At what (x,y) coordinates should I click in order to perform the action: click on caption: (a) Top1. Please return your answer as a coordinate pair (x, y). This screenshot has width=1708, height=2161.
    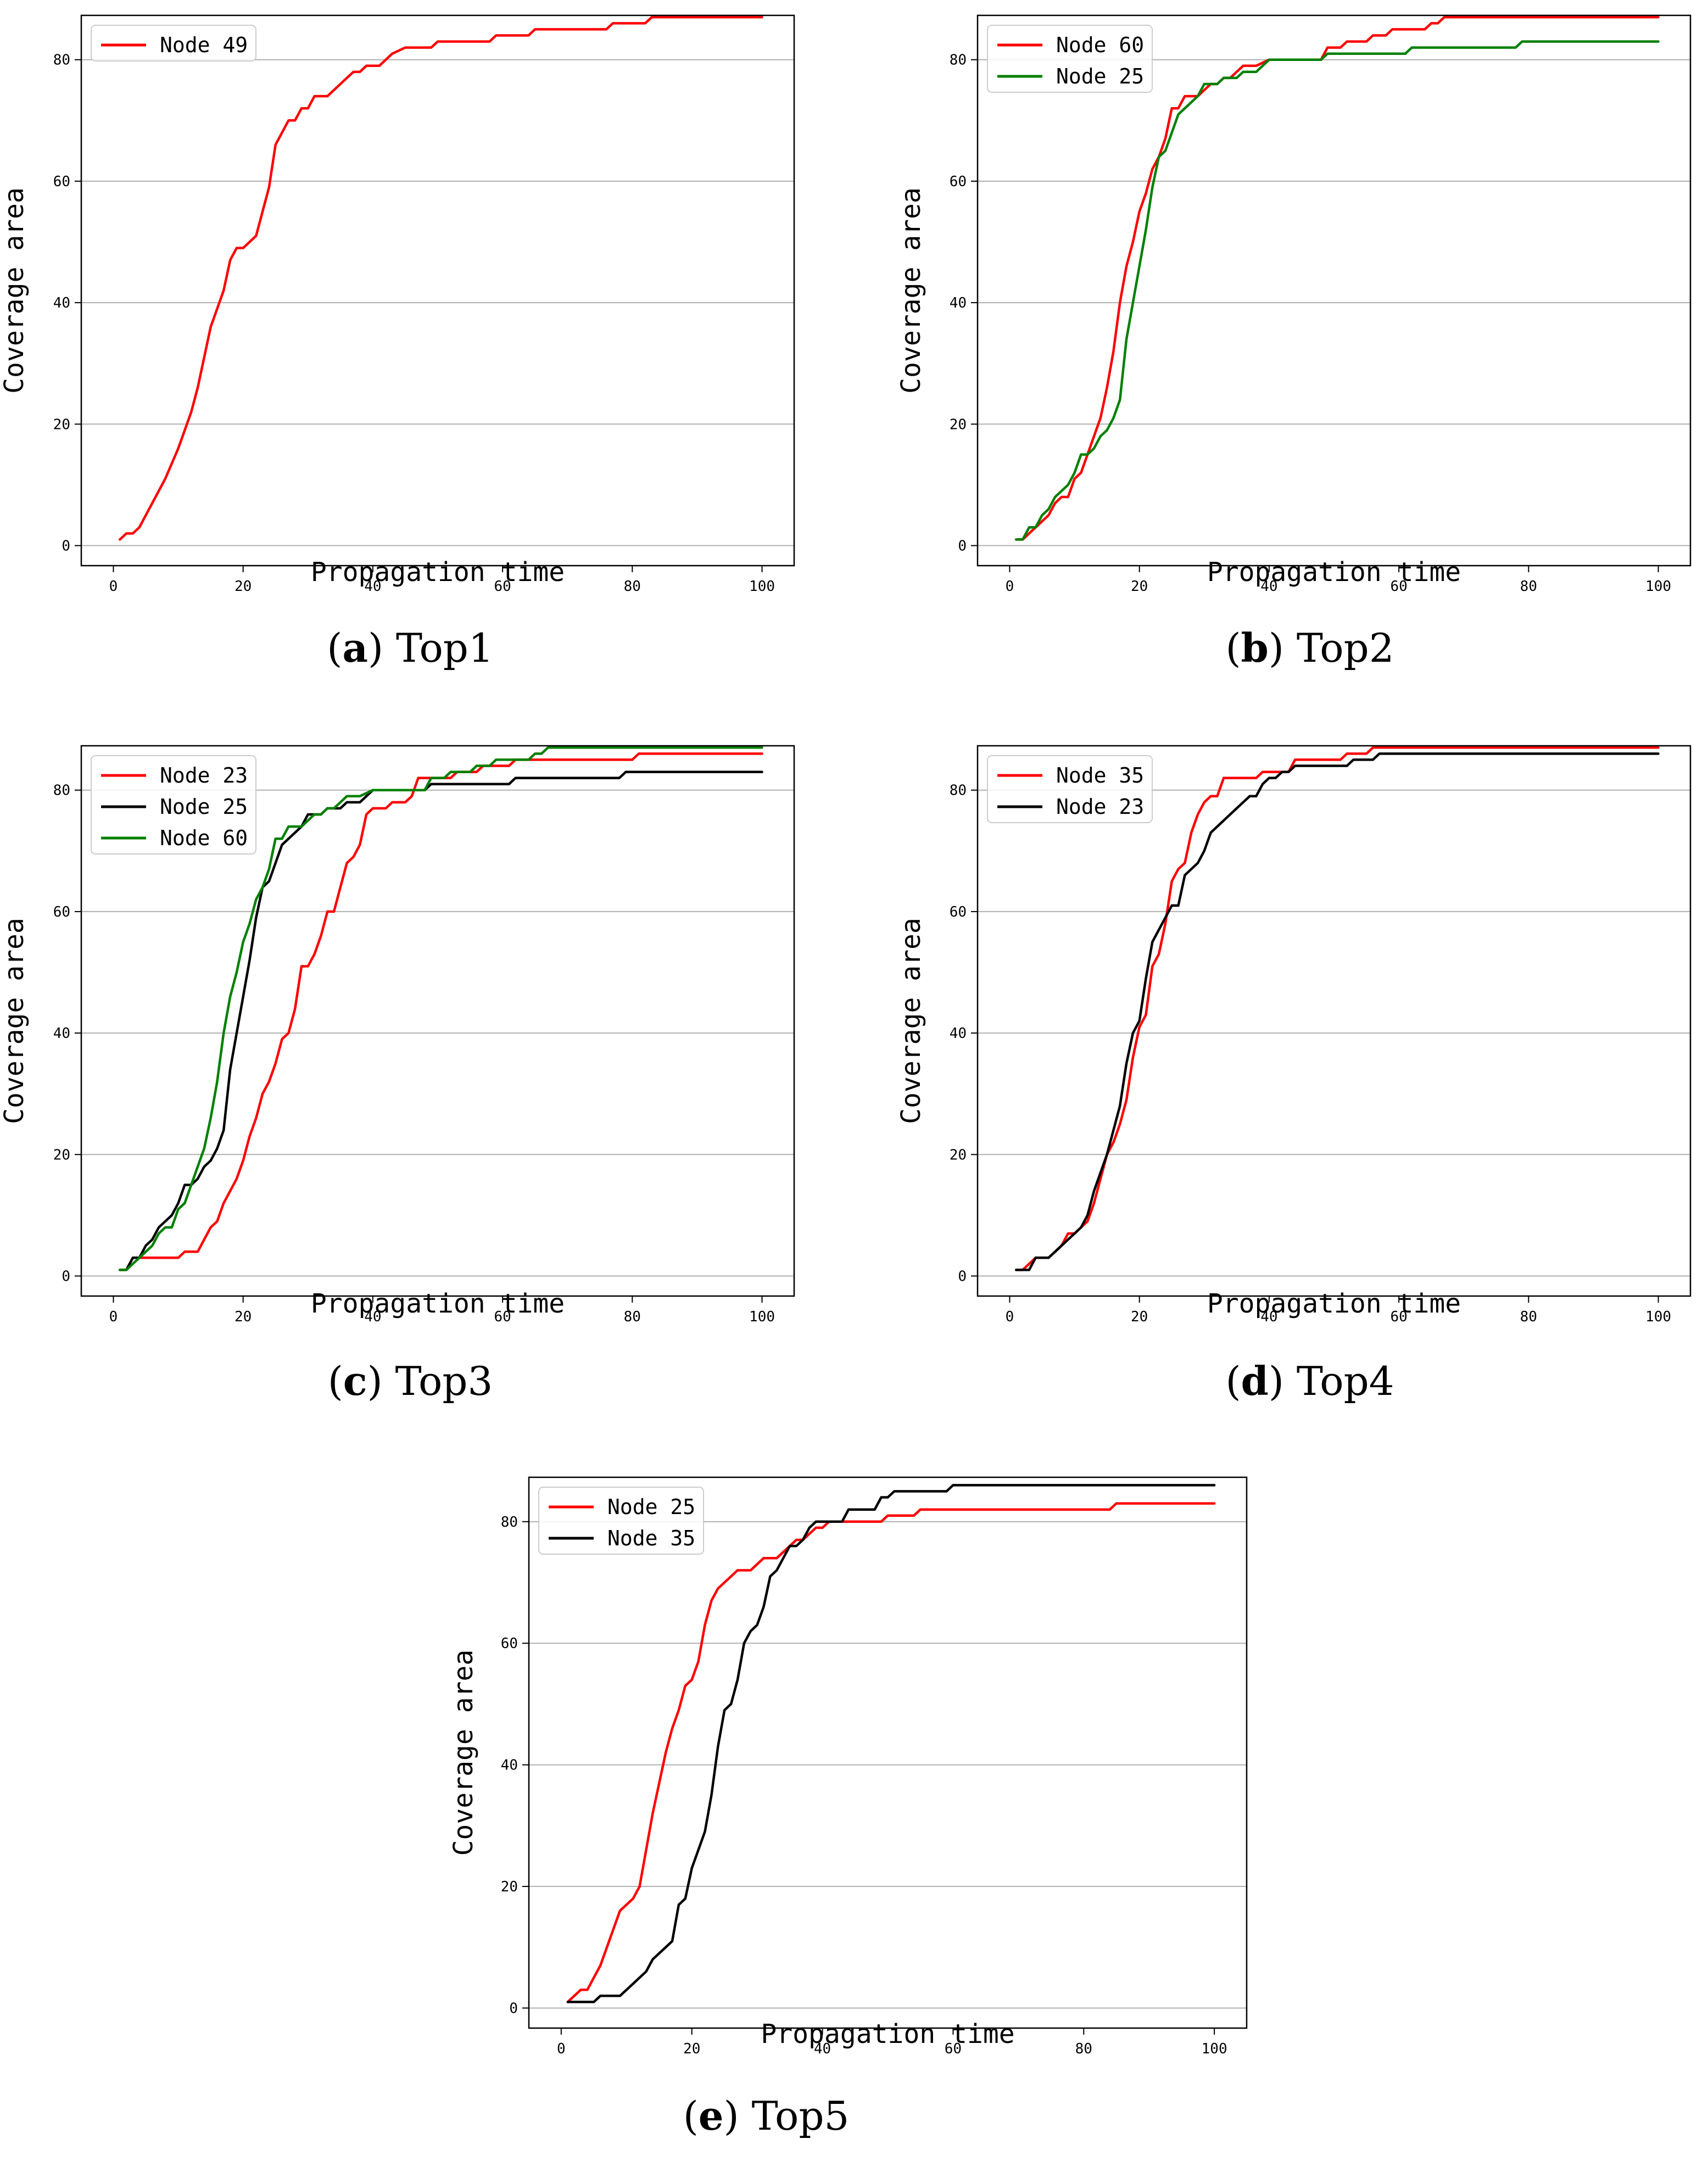
    Looking at the image, I should click on (410, 647).